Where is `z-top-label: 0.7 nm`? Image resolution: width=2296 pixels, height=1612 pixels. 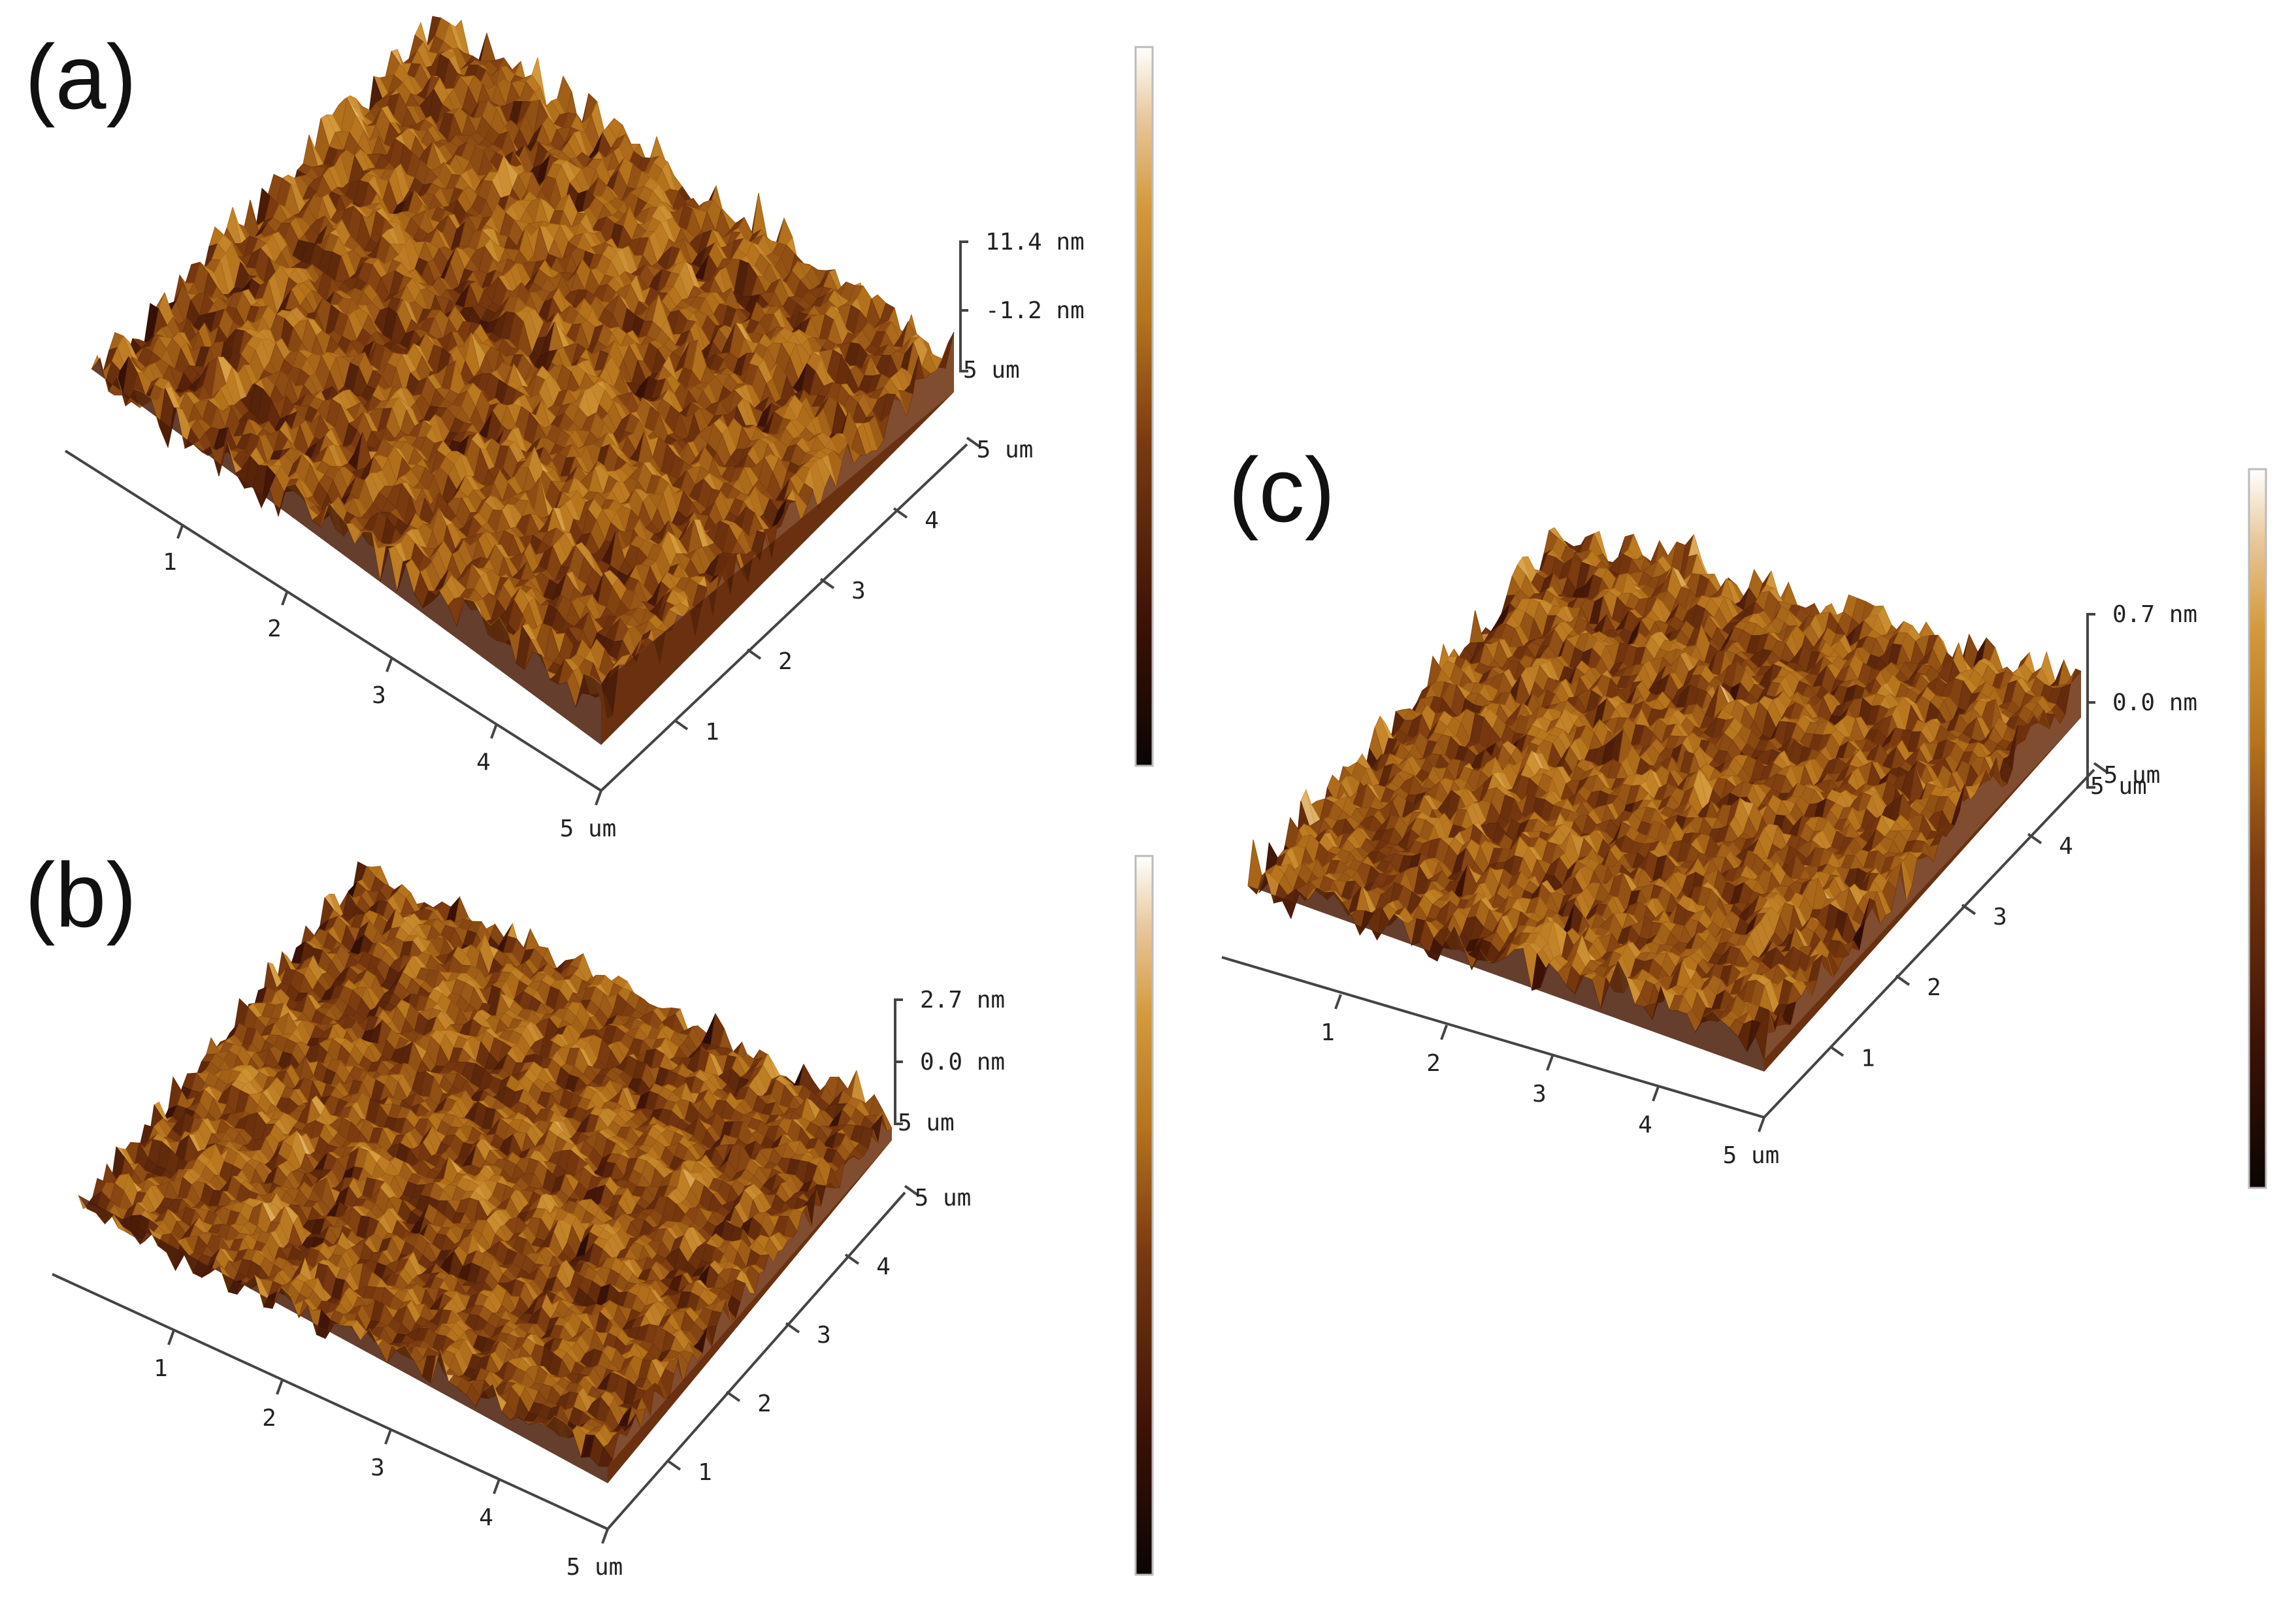 z-top-label: 0.7 nm is located at coordinates (2154, 614).